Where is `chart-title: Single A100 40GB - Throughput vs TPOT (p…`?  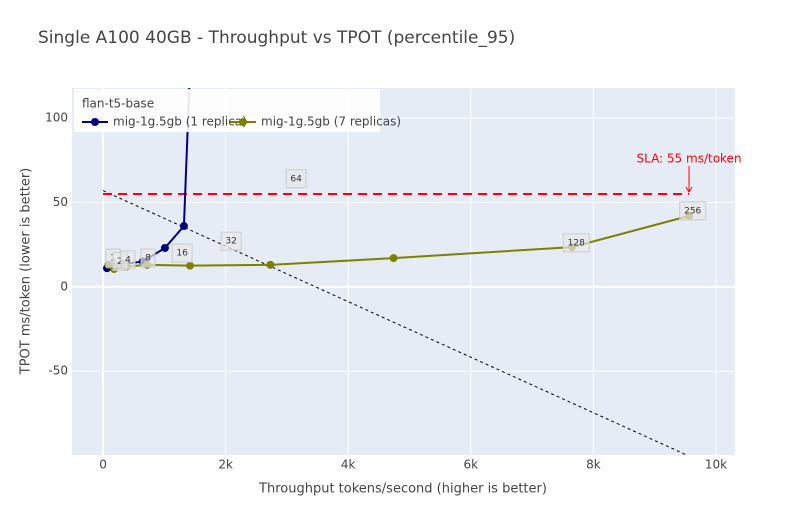 chart-title: Single A100 40GB - Throughput vs TPOT (p… is located at coordinates (276, 38).